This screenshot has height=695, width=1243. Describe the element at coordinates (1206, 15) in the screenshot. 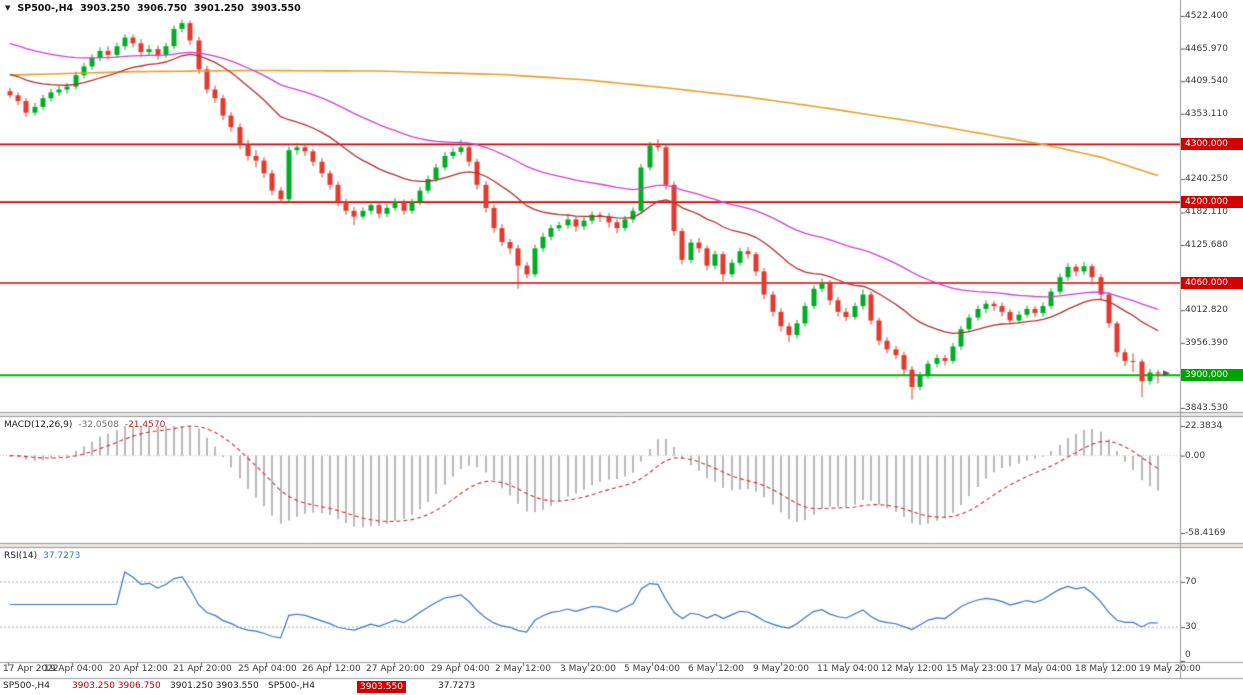

I see `price-axis-label: 4522.400` at that location.